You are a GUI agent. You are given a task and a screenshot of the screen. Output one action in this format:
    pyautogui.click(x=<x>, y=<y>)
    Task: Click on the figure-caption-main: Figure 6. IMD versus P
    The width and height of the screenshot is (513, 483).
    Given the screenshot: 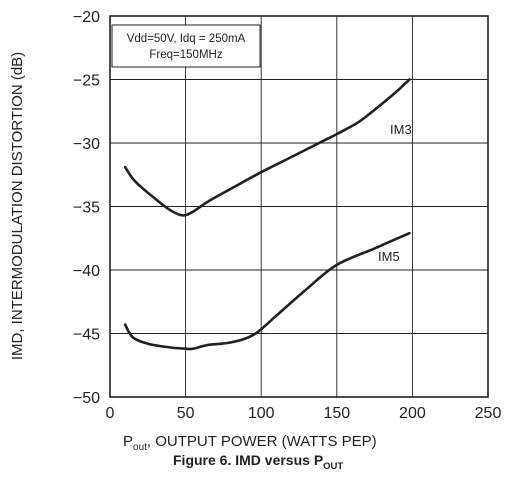 What is the action you would take?
    pyautogui.click(x=248, y=460)
    